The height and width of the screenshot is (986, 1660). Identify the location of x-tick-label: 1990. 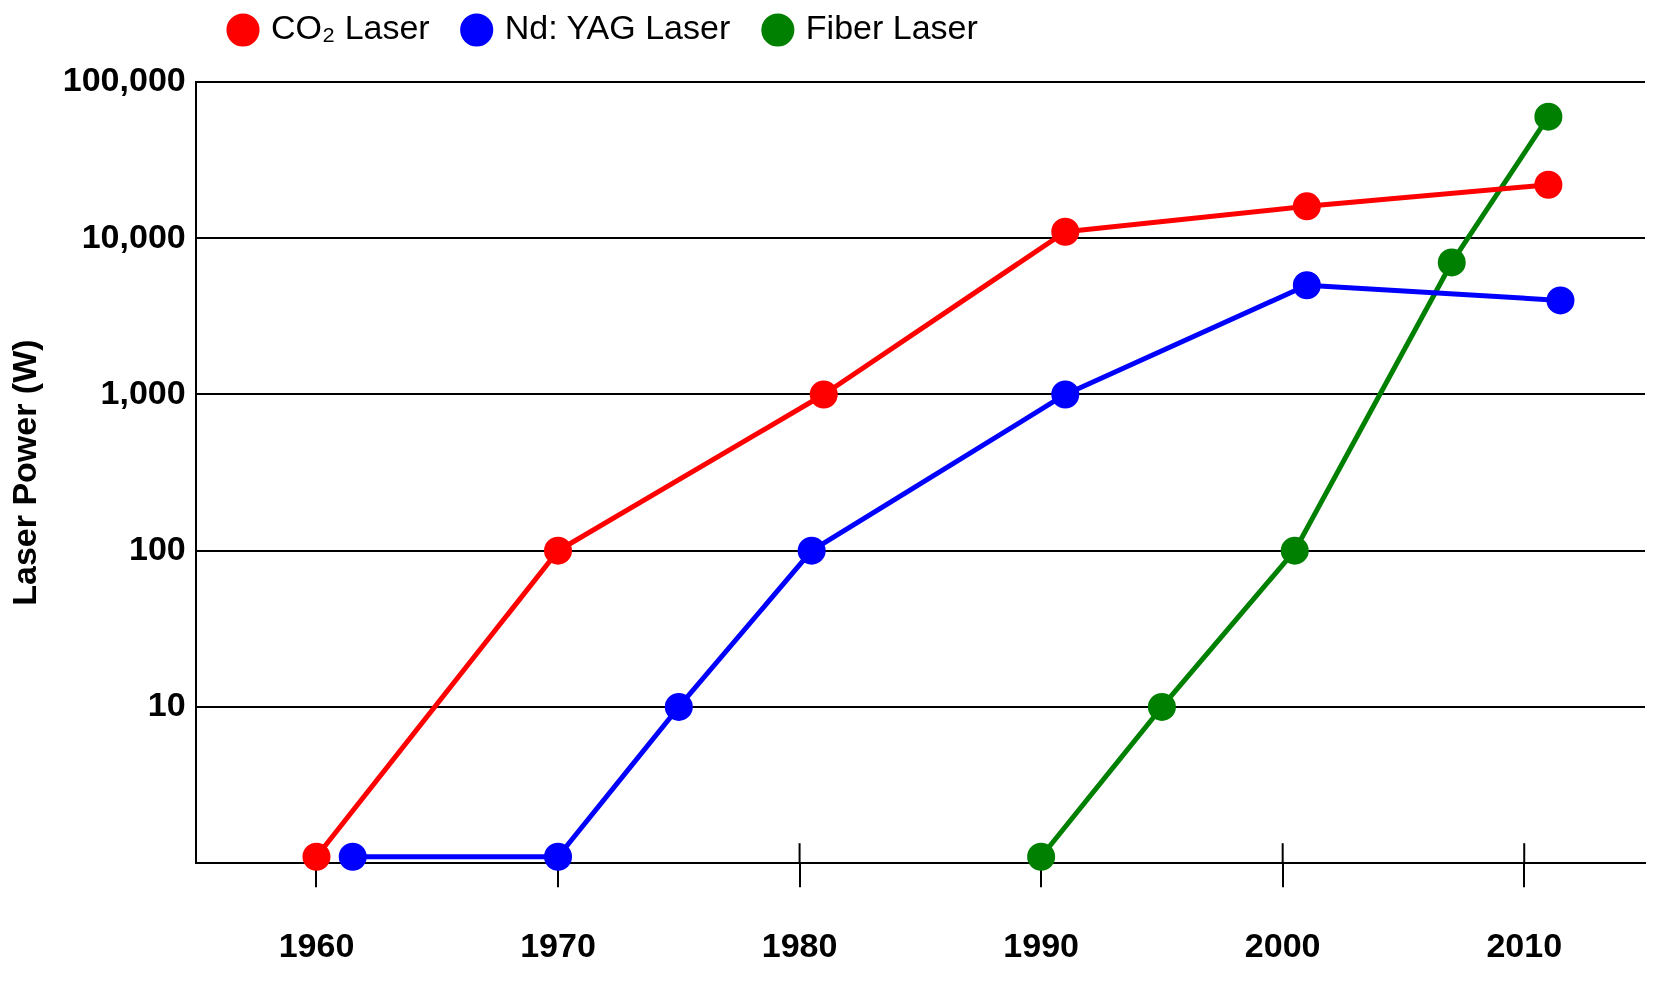
(1041, 944).